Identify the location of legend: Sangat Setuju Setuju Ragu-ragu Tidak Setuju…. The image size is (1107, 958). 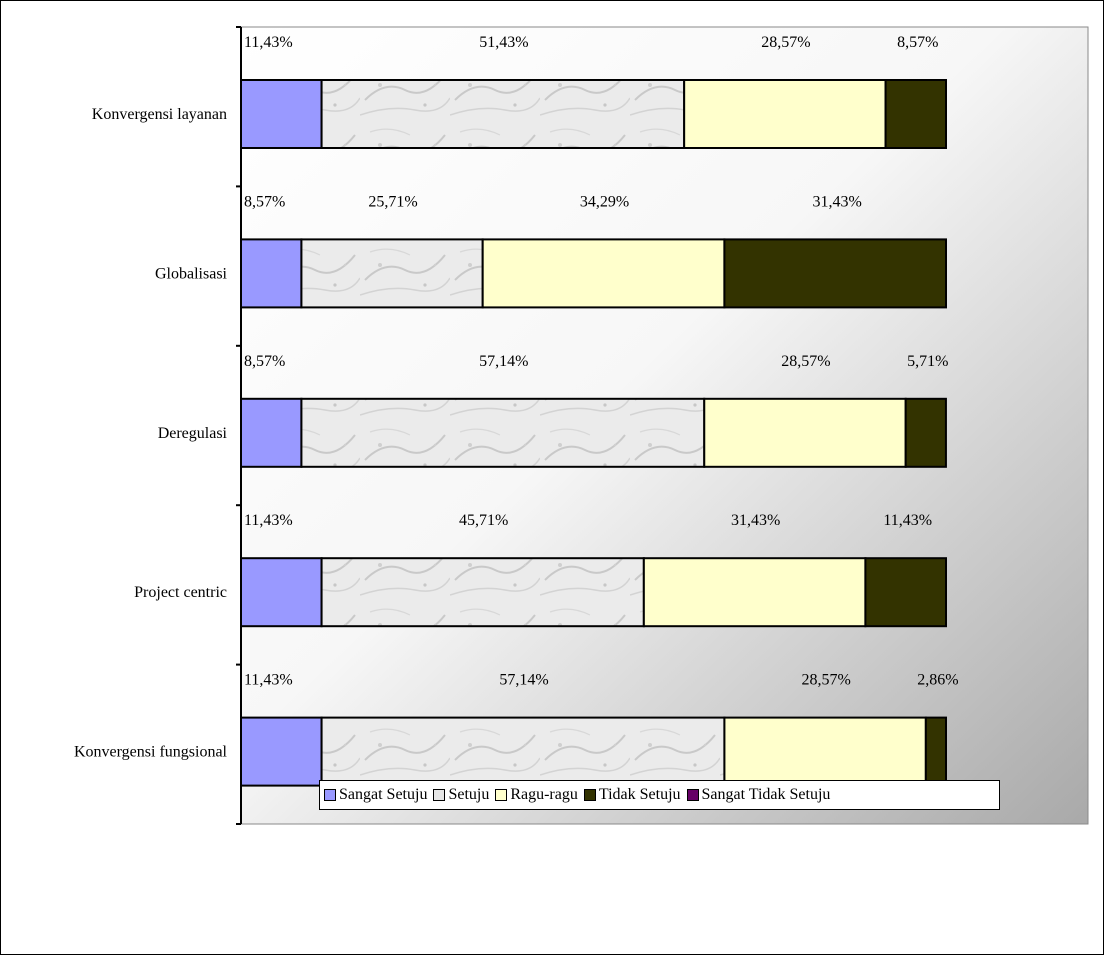
(659, 795).